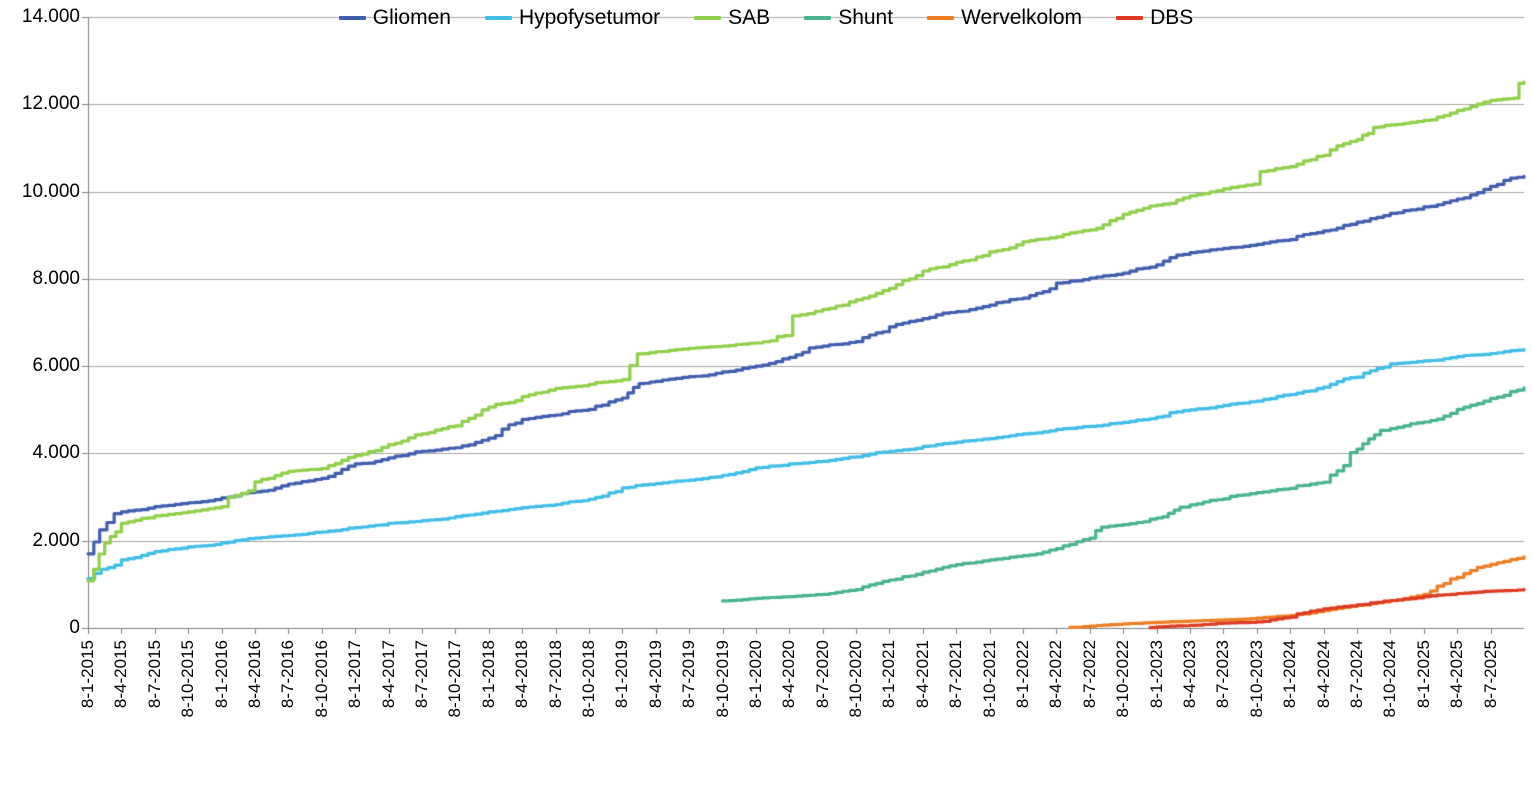 This screenshot has height=788, width=1532. I want to click on x-tick-label: 8-1-2019, so click(622, 674).